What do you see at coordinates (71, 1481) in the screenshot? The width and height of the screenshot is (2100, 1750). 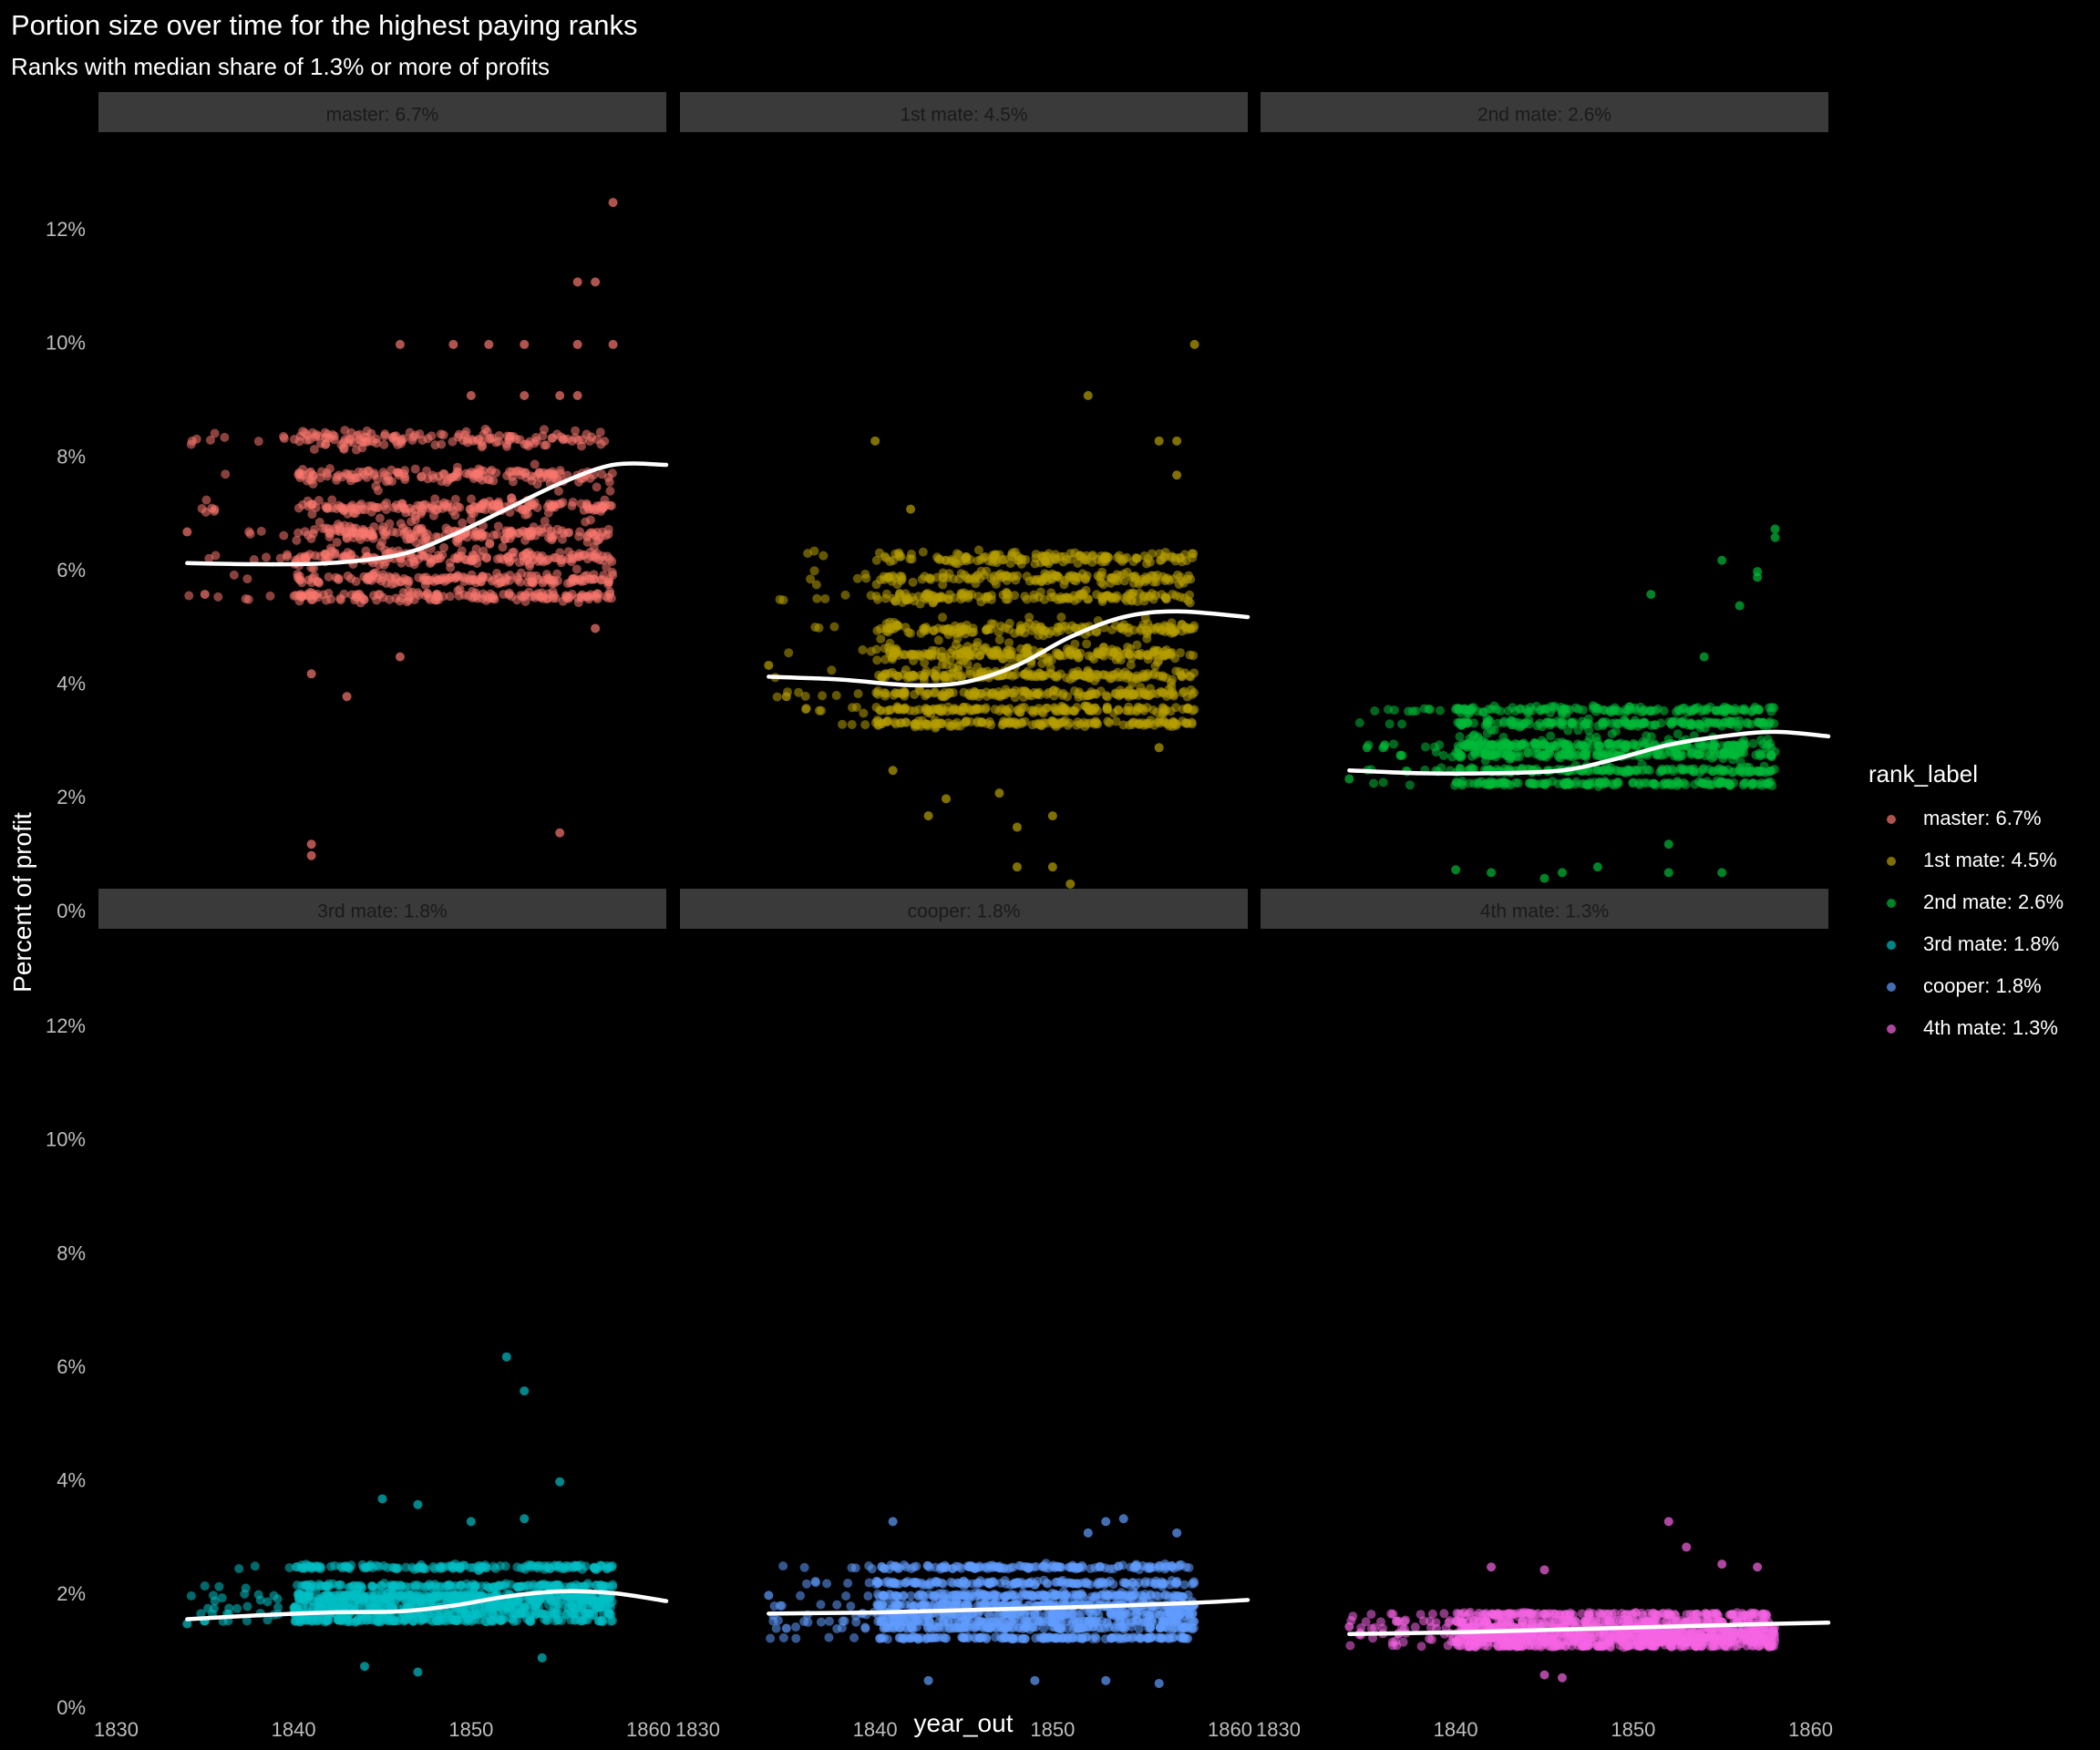 I see `y-tick-label: 4%` at bounding box center [71, 1481].